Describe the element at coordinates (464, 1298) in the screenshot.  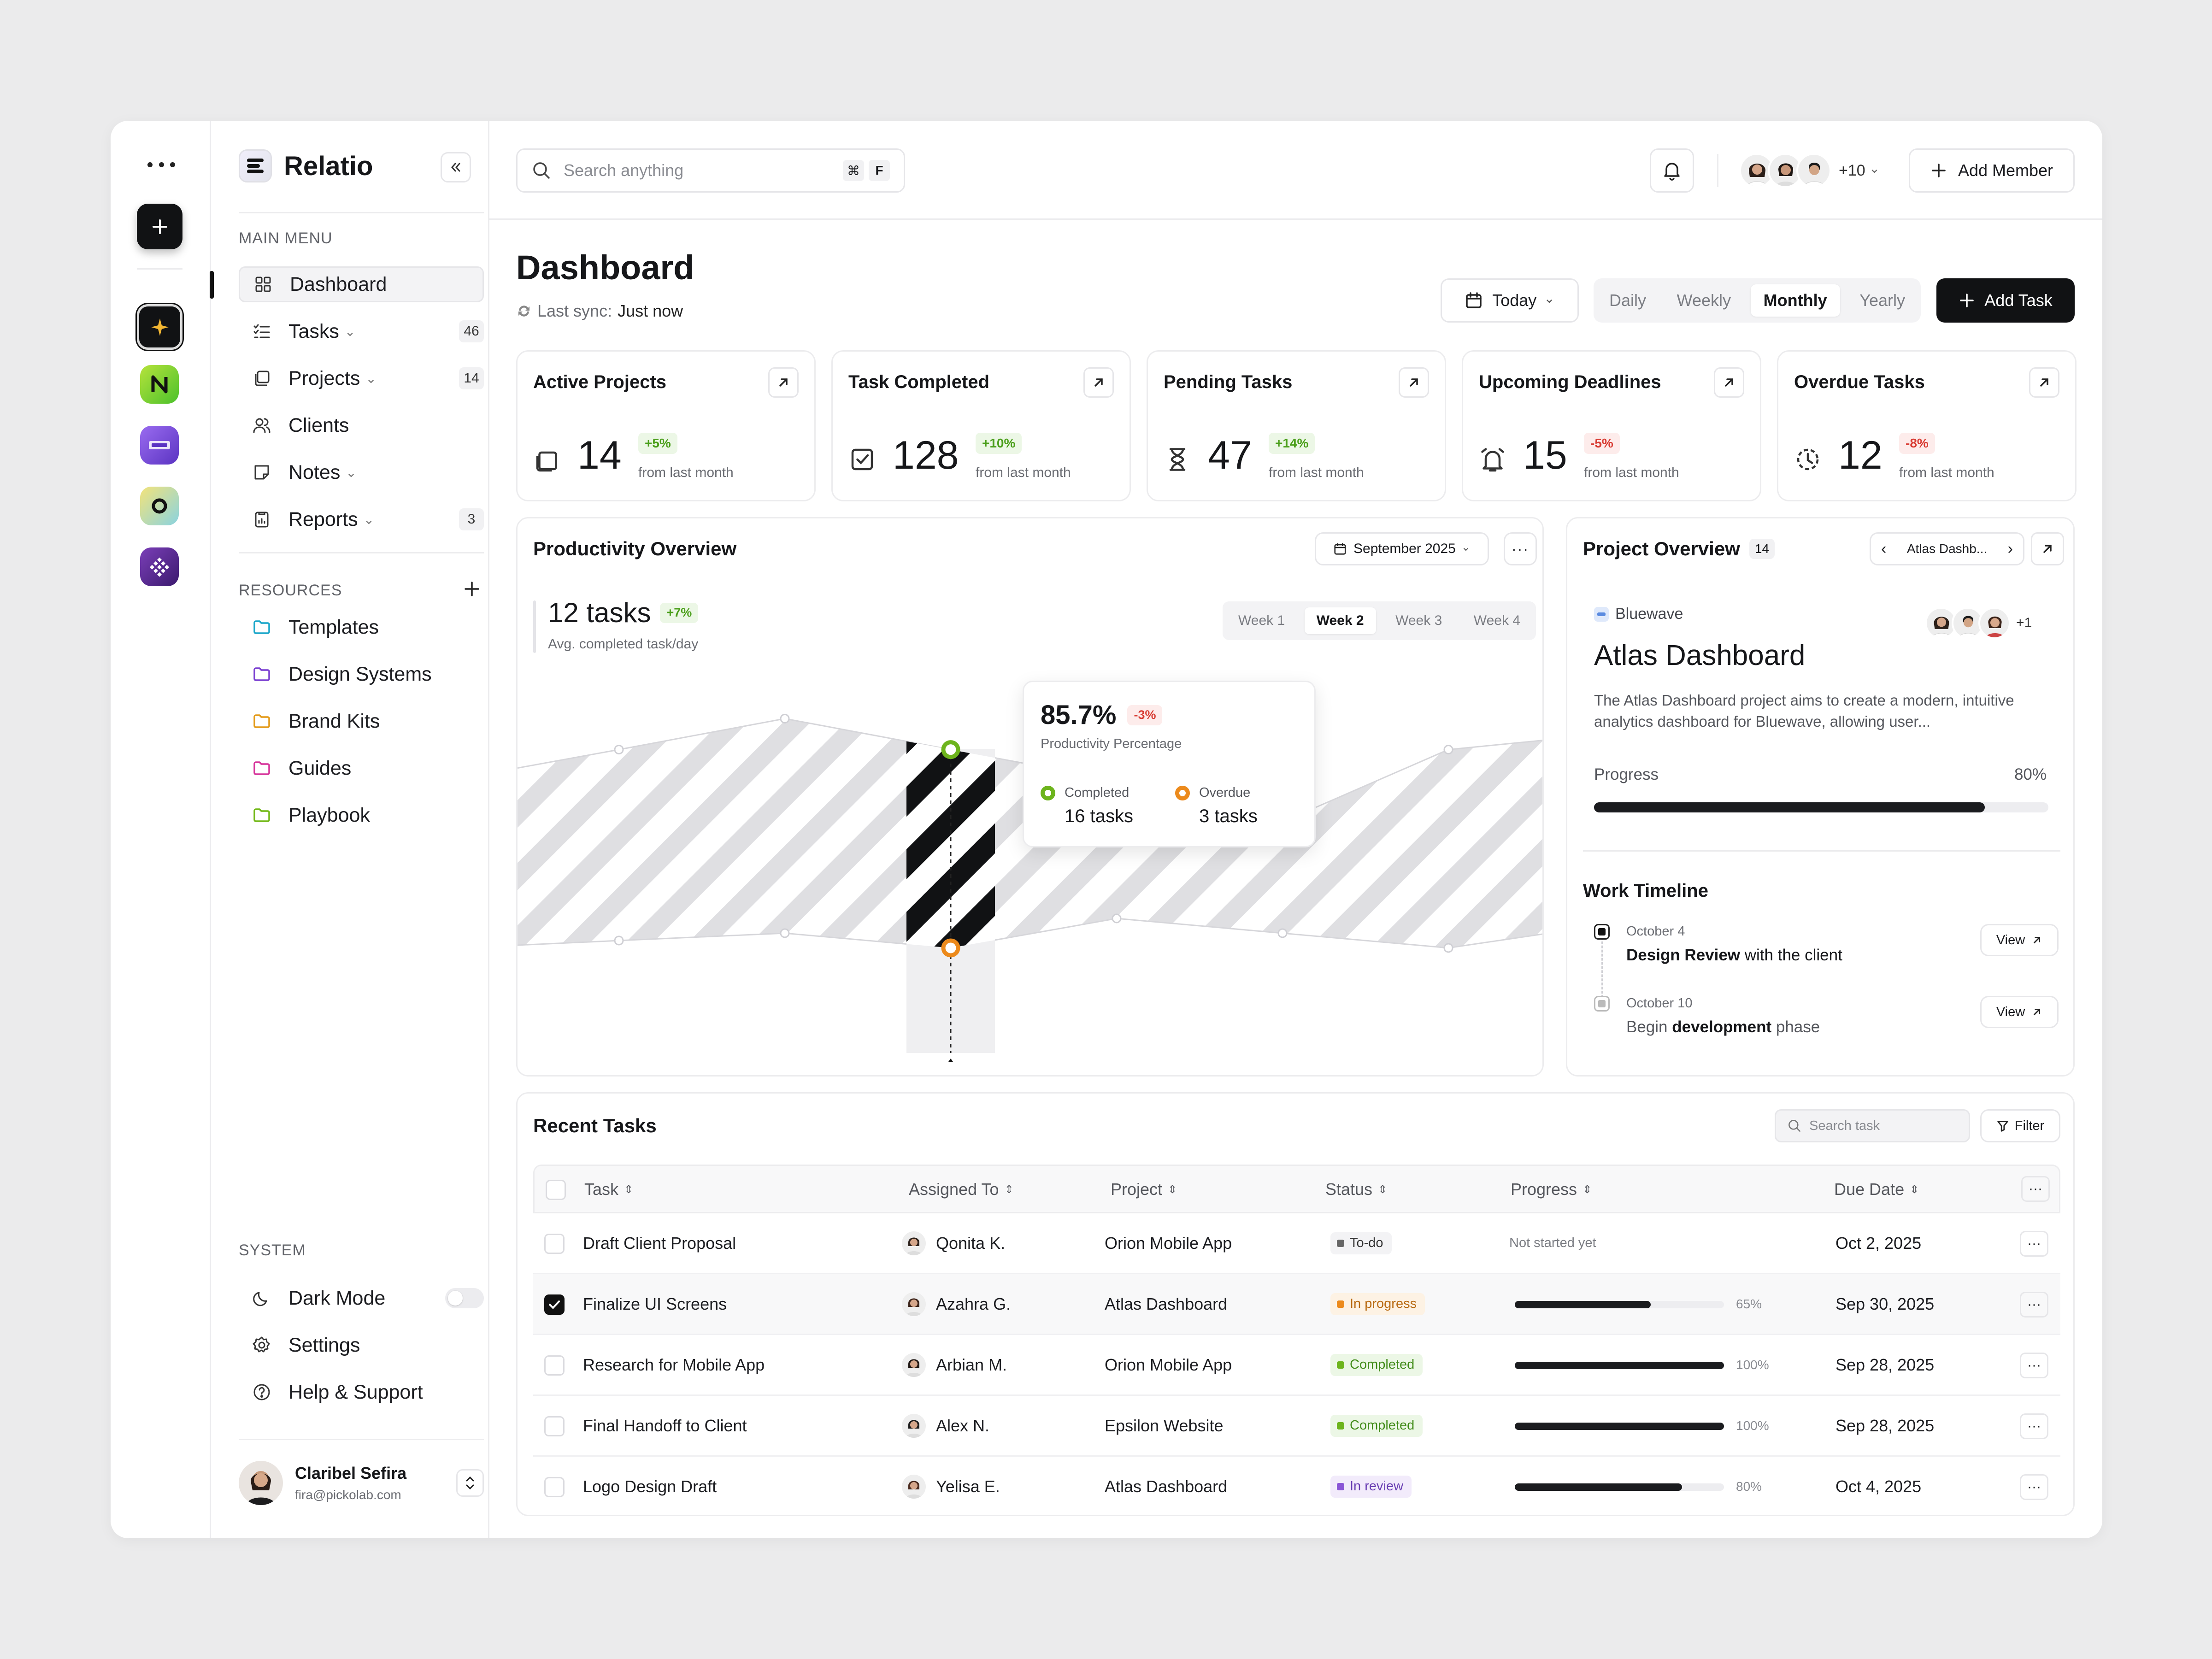
I see `dark-mode-toggle` at that location.